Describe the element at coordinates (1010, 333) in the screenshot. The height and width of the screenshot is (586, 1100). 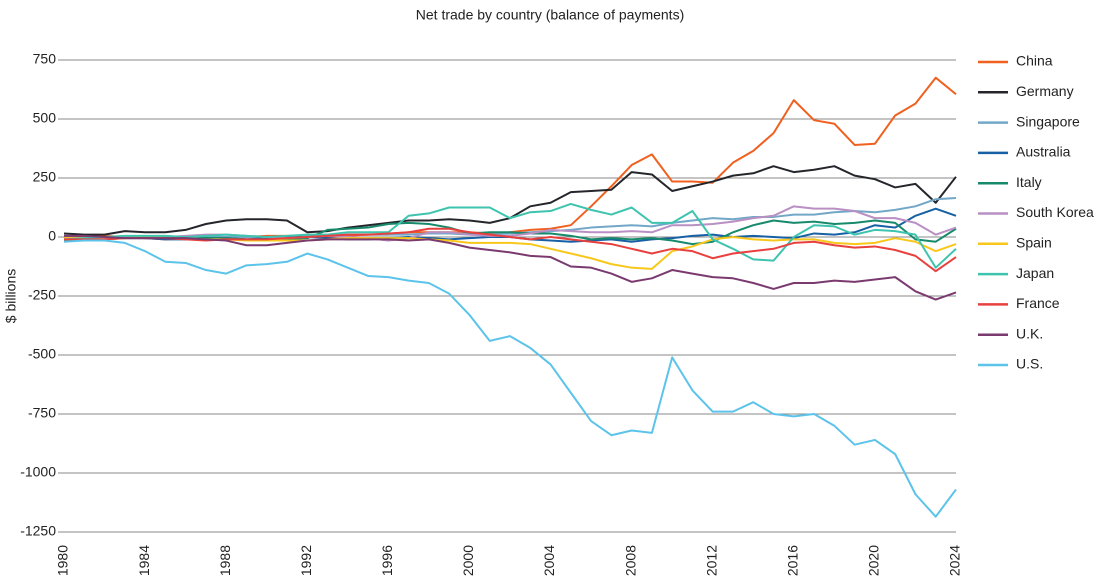
I see `legend-item: U.K.` at that location.